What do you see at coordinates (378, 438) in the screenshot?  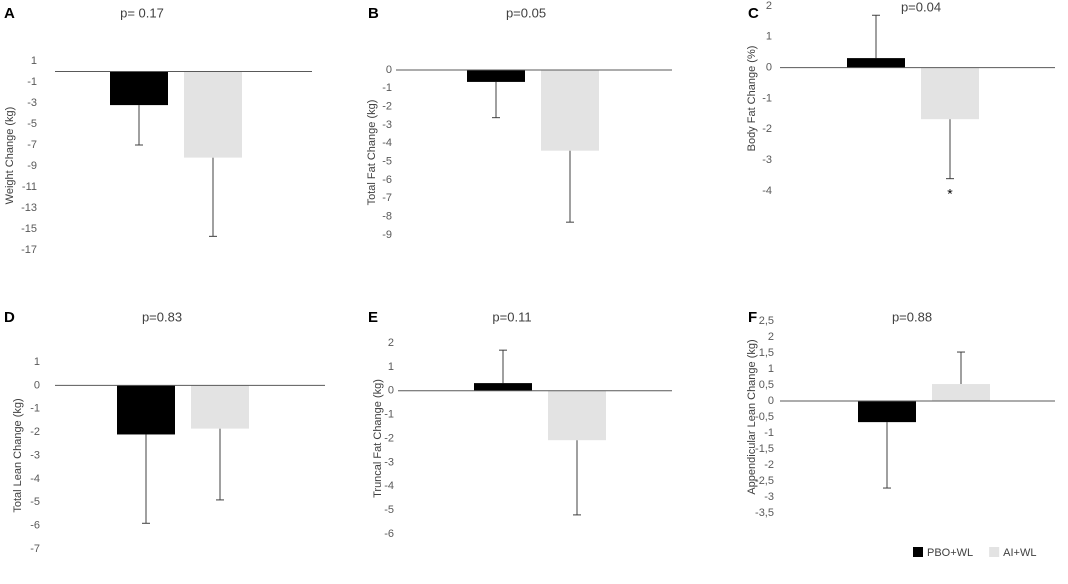 I see `y-axis-label: Truncal Fat Change (kg)` at bounding box center [378, 438].